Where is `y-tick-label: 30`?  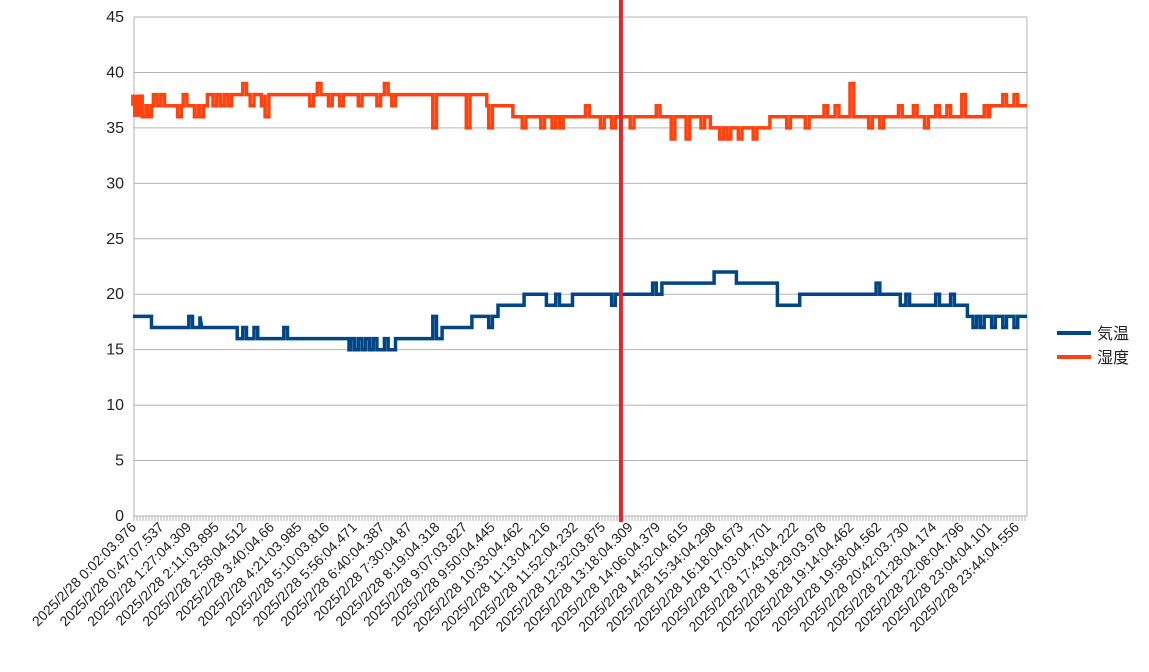 y-tick-label: 30 is located at coordinates (115, 183).